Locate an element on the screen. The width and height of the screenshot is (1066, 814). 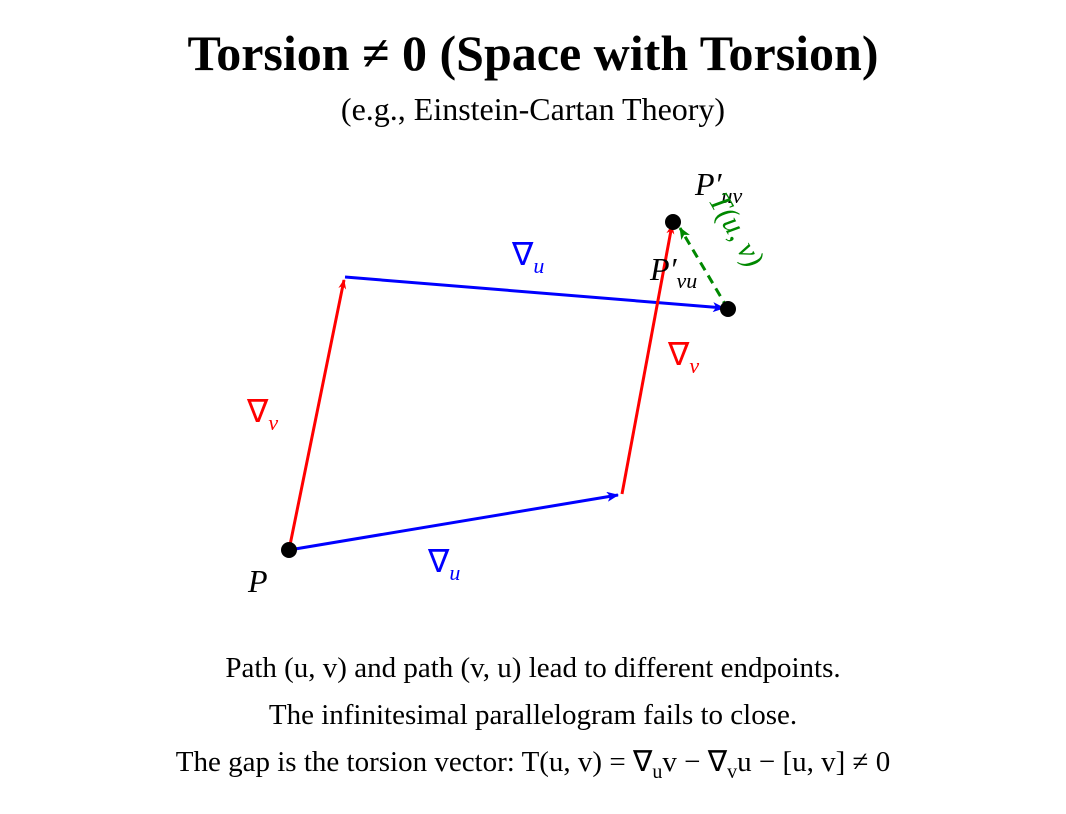
label-edge-right: ∇v is located at coordinates (683, 357).